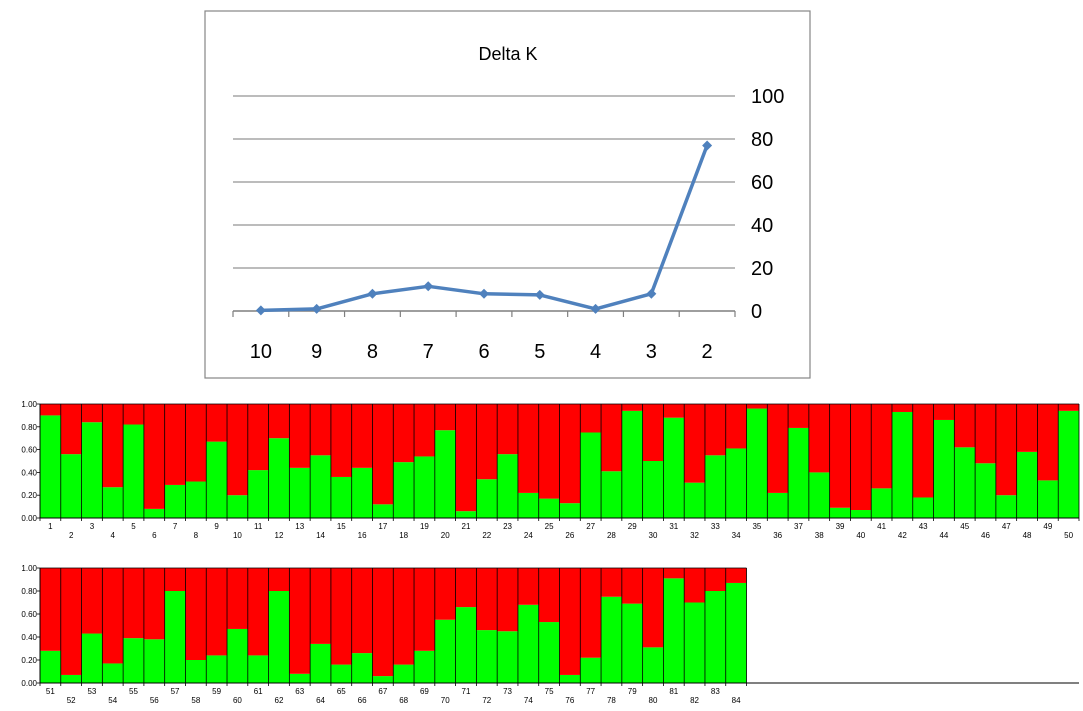  What do you see at coordinates (762, 226) in the screenshot?
I see `delta-k-y-tick-label: 40` at bounding box center [762, 226].